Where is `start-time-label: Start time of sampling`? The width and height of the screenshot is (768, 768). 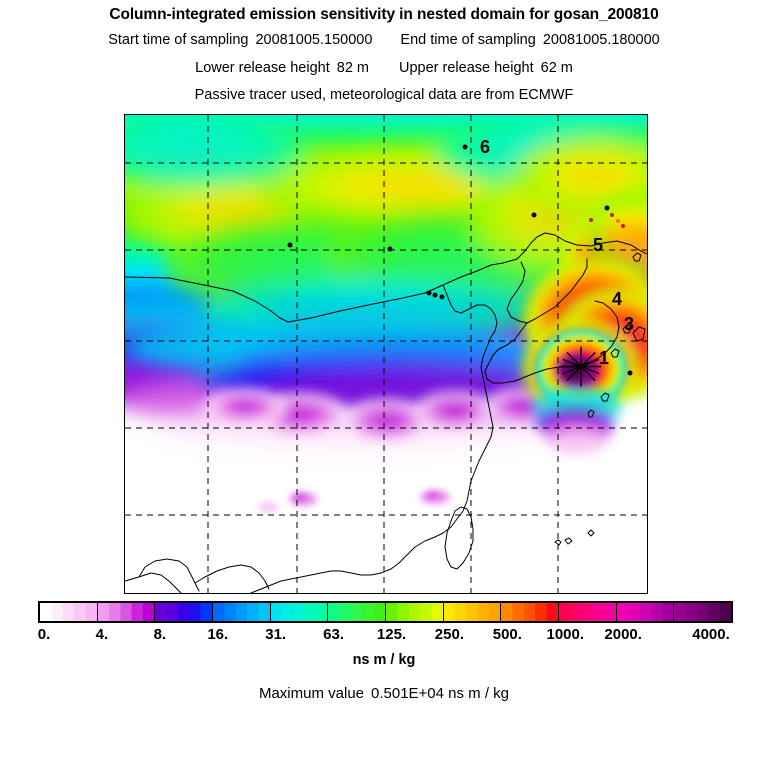
start-time-label: Start time of sampling is located at coordinates (178, 40).